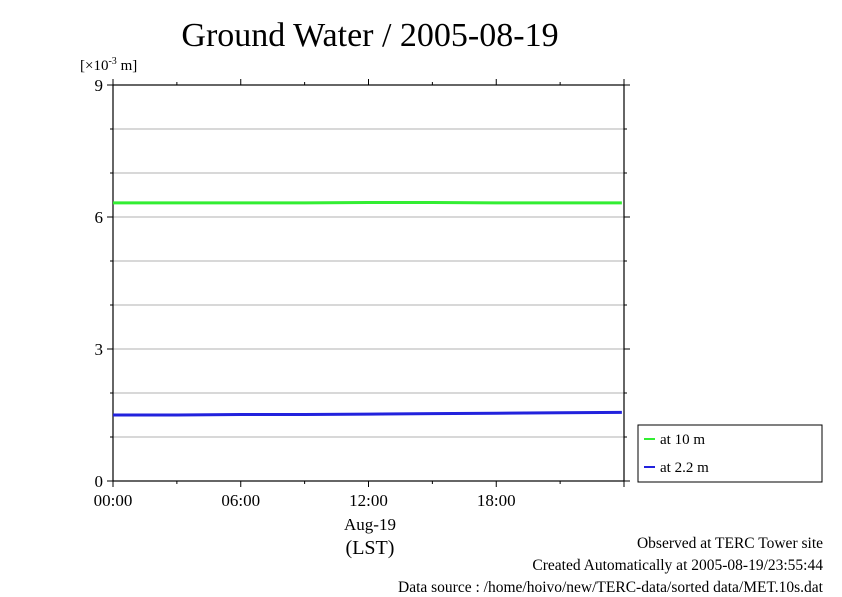  What do you see at coordinates (94, 66) in the screenshot?
I see `y-unit-prefix: [×10` at bounding box center [94, 66].